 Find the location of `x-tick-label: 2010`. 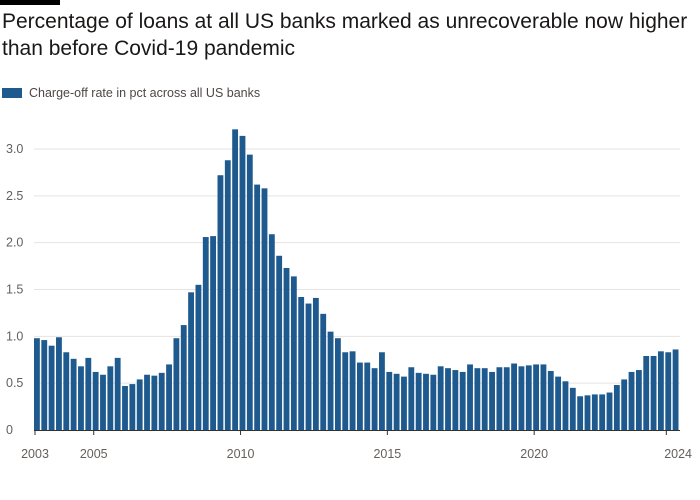

x-tick-label: 2010 is located at coordinates (241, 454).